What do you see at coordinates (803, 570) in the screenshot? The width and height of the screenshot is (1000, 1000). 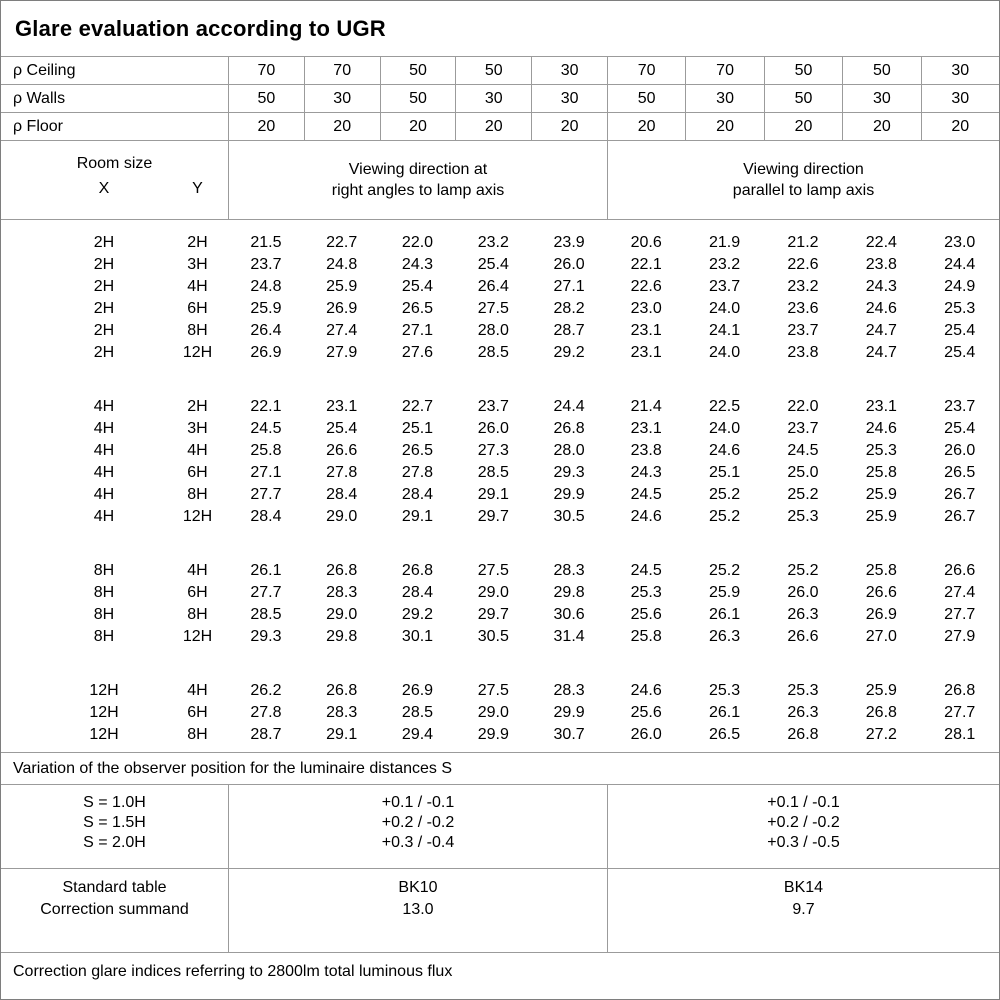 I see `ugr-value: 25.2` at bounding box center [803, 570].